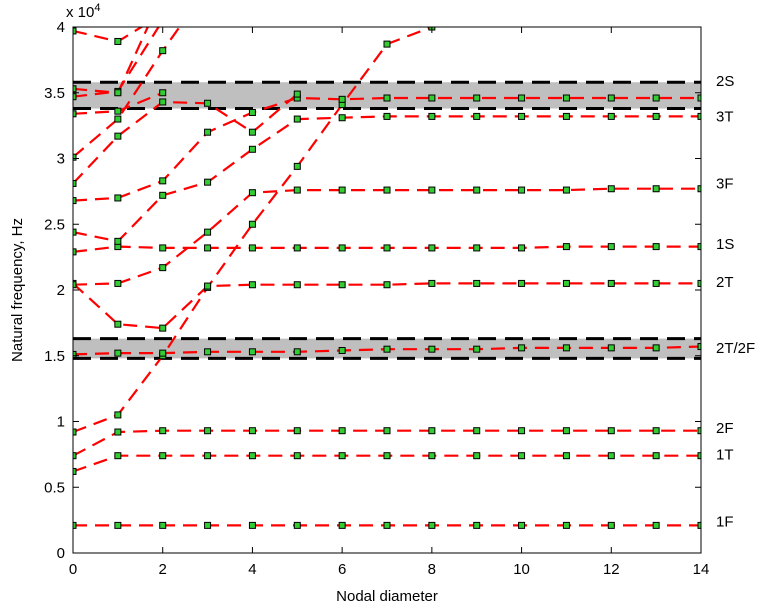 This screenshot has width=764, height=611. What do you see at coordinates (162, 78) in the screenshot?
I see `series-11-line` at bounding box center [162, 78].